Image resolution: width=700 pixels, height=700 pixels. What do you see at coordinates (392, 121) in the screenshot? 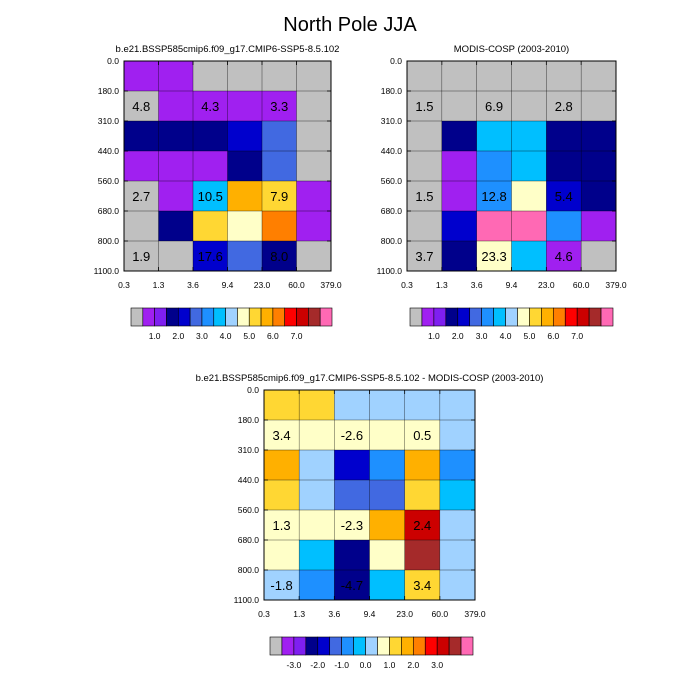
I see `y-tick-label: 310.0` at bounding box center [392, 121].